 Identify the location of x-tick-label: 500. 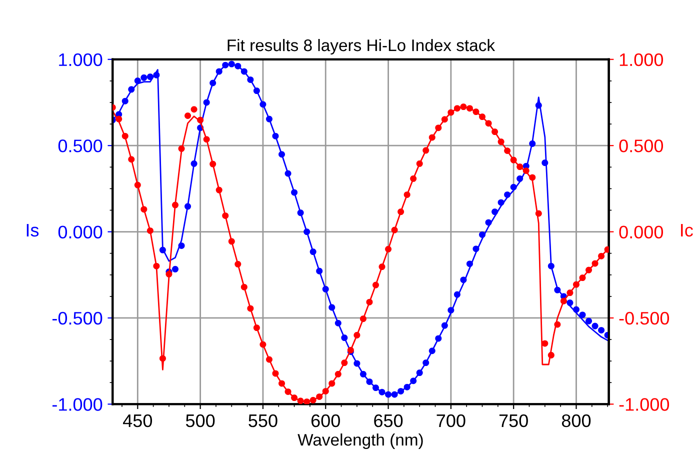
(200, 421).